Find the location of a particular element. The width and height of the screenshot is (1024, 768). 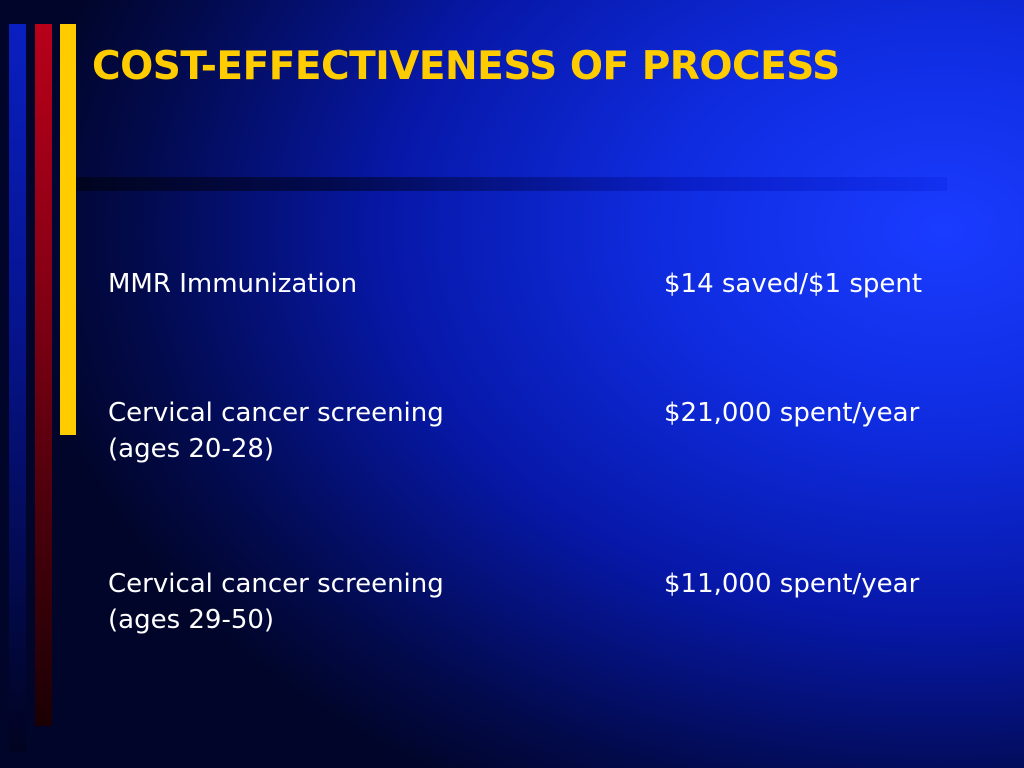

item-label: MMR Immunization is located at coordinates (368, 284).